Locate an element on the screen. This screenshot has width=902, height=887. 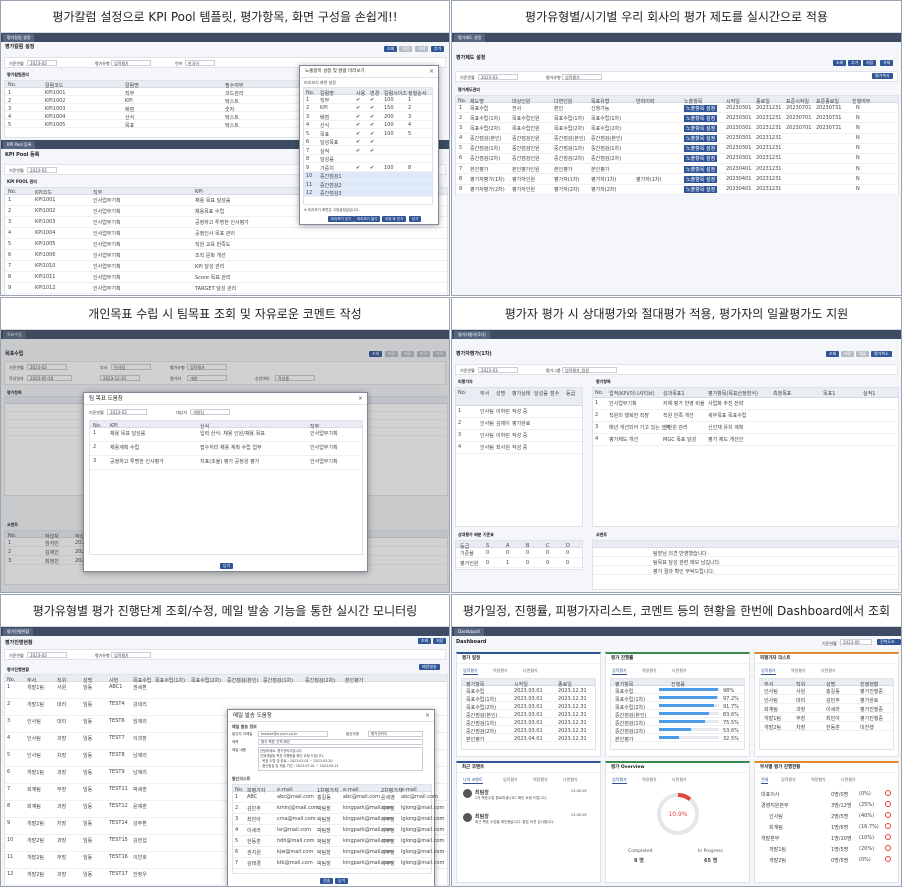
table-row: 2 인사팀 김재이 평가완료 is located at coordinates (519, 424).